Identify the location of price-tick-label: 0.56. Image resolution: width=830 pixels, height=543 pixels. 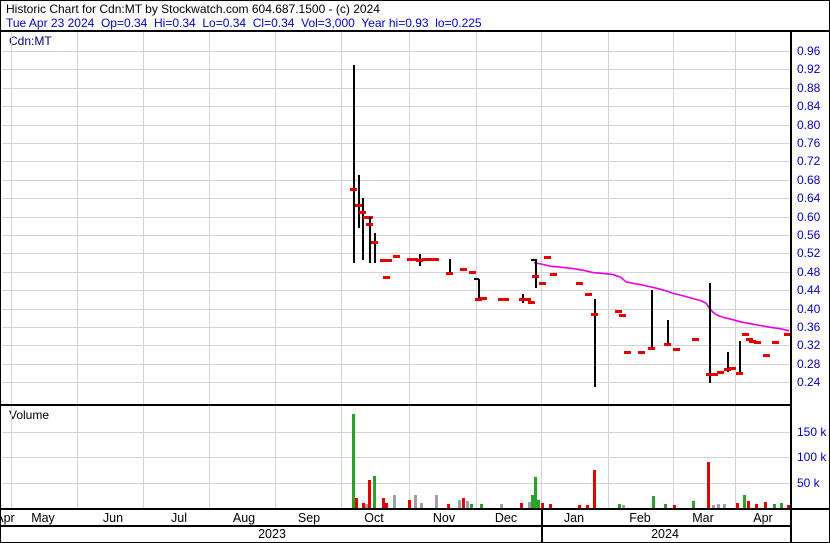
(809, 235).